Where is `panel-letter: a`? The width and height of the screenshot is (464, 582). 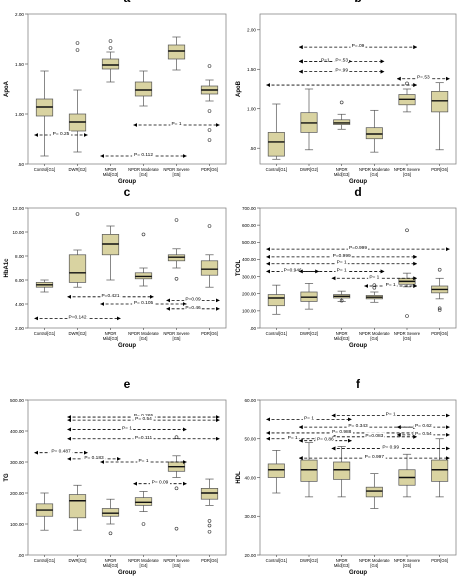 panel-letter: a is located at coordinates (127, 2).